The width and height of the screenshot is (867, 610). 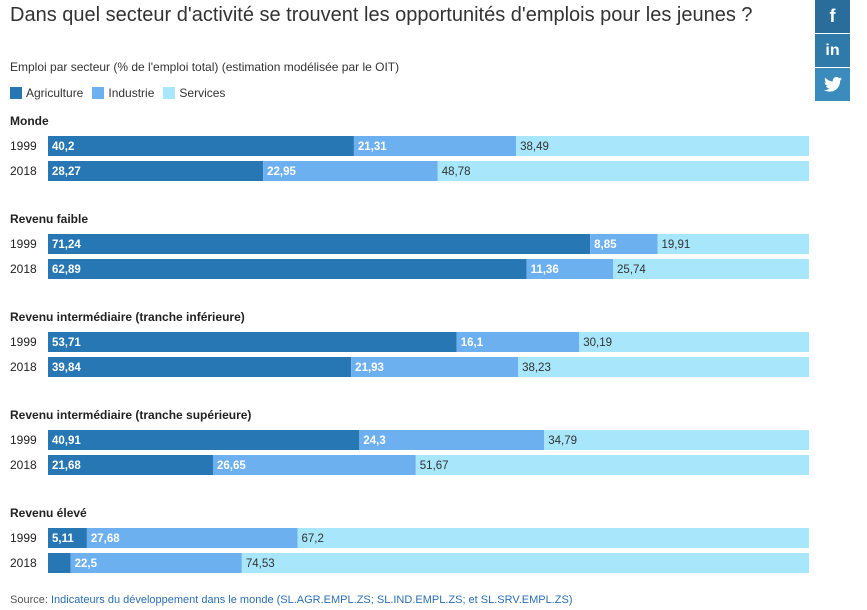 I want to click on group-label: Revenu élevé, so click(x=48, y=513).